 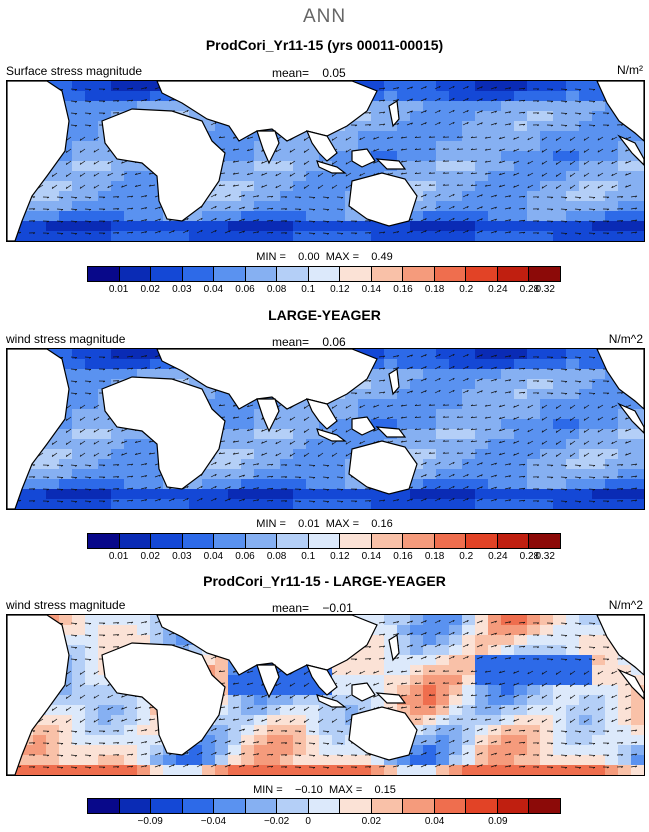 I want to click on panel-2-mean-value: 0.06, so click(x=334, y=342).